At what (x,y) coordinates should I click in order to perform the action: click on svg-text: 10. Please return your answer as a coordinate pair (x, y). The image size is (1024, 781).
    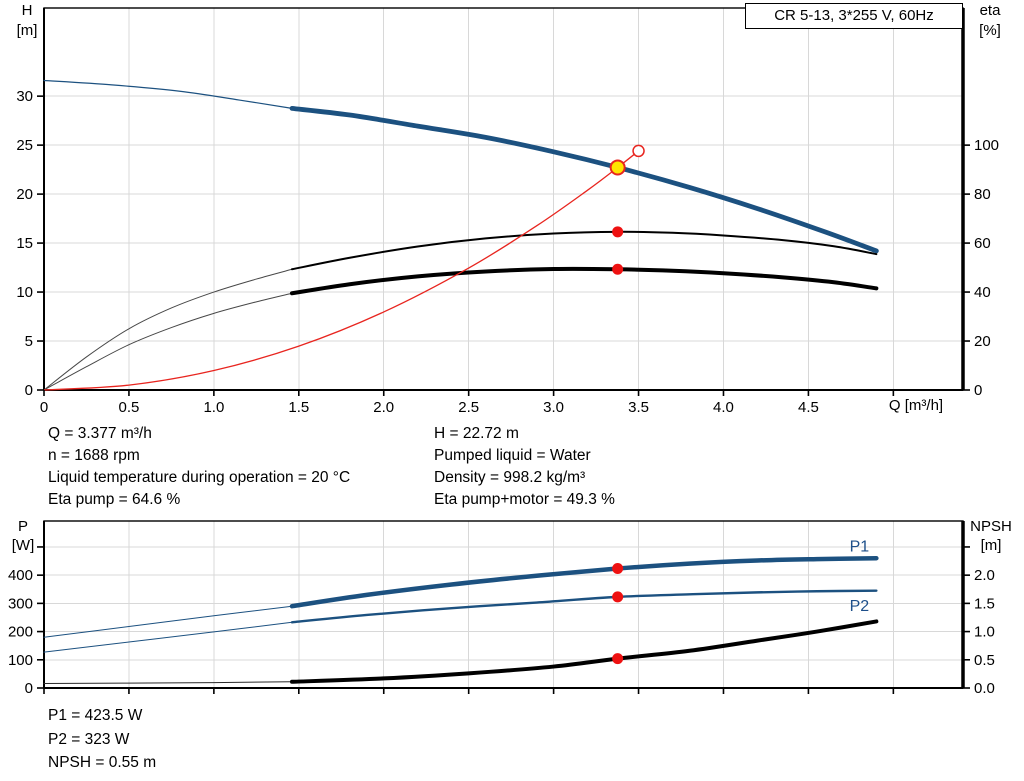
    Looking at the image, I should click on (24, 292).